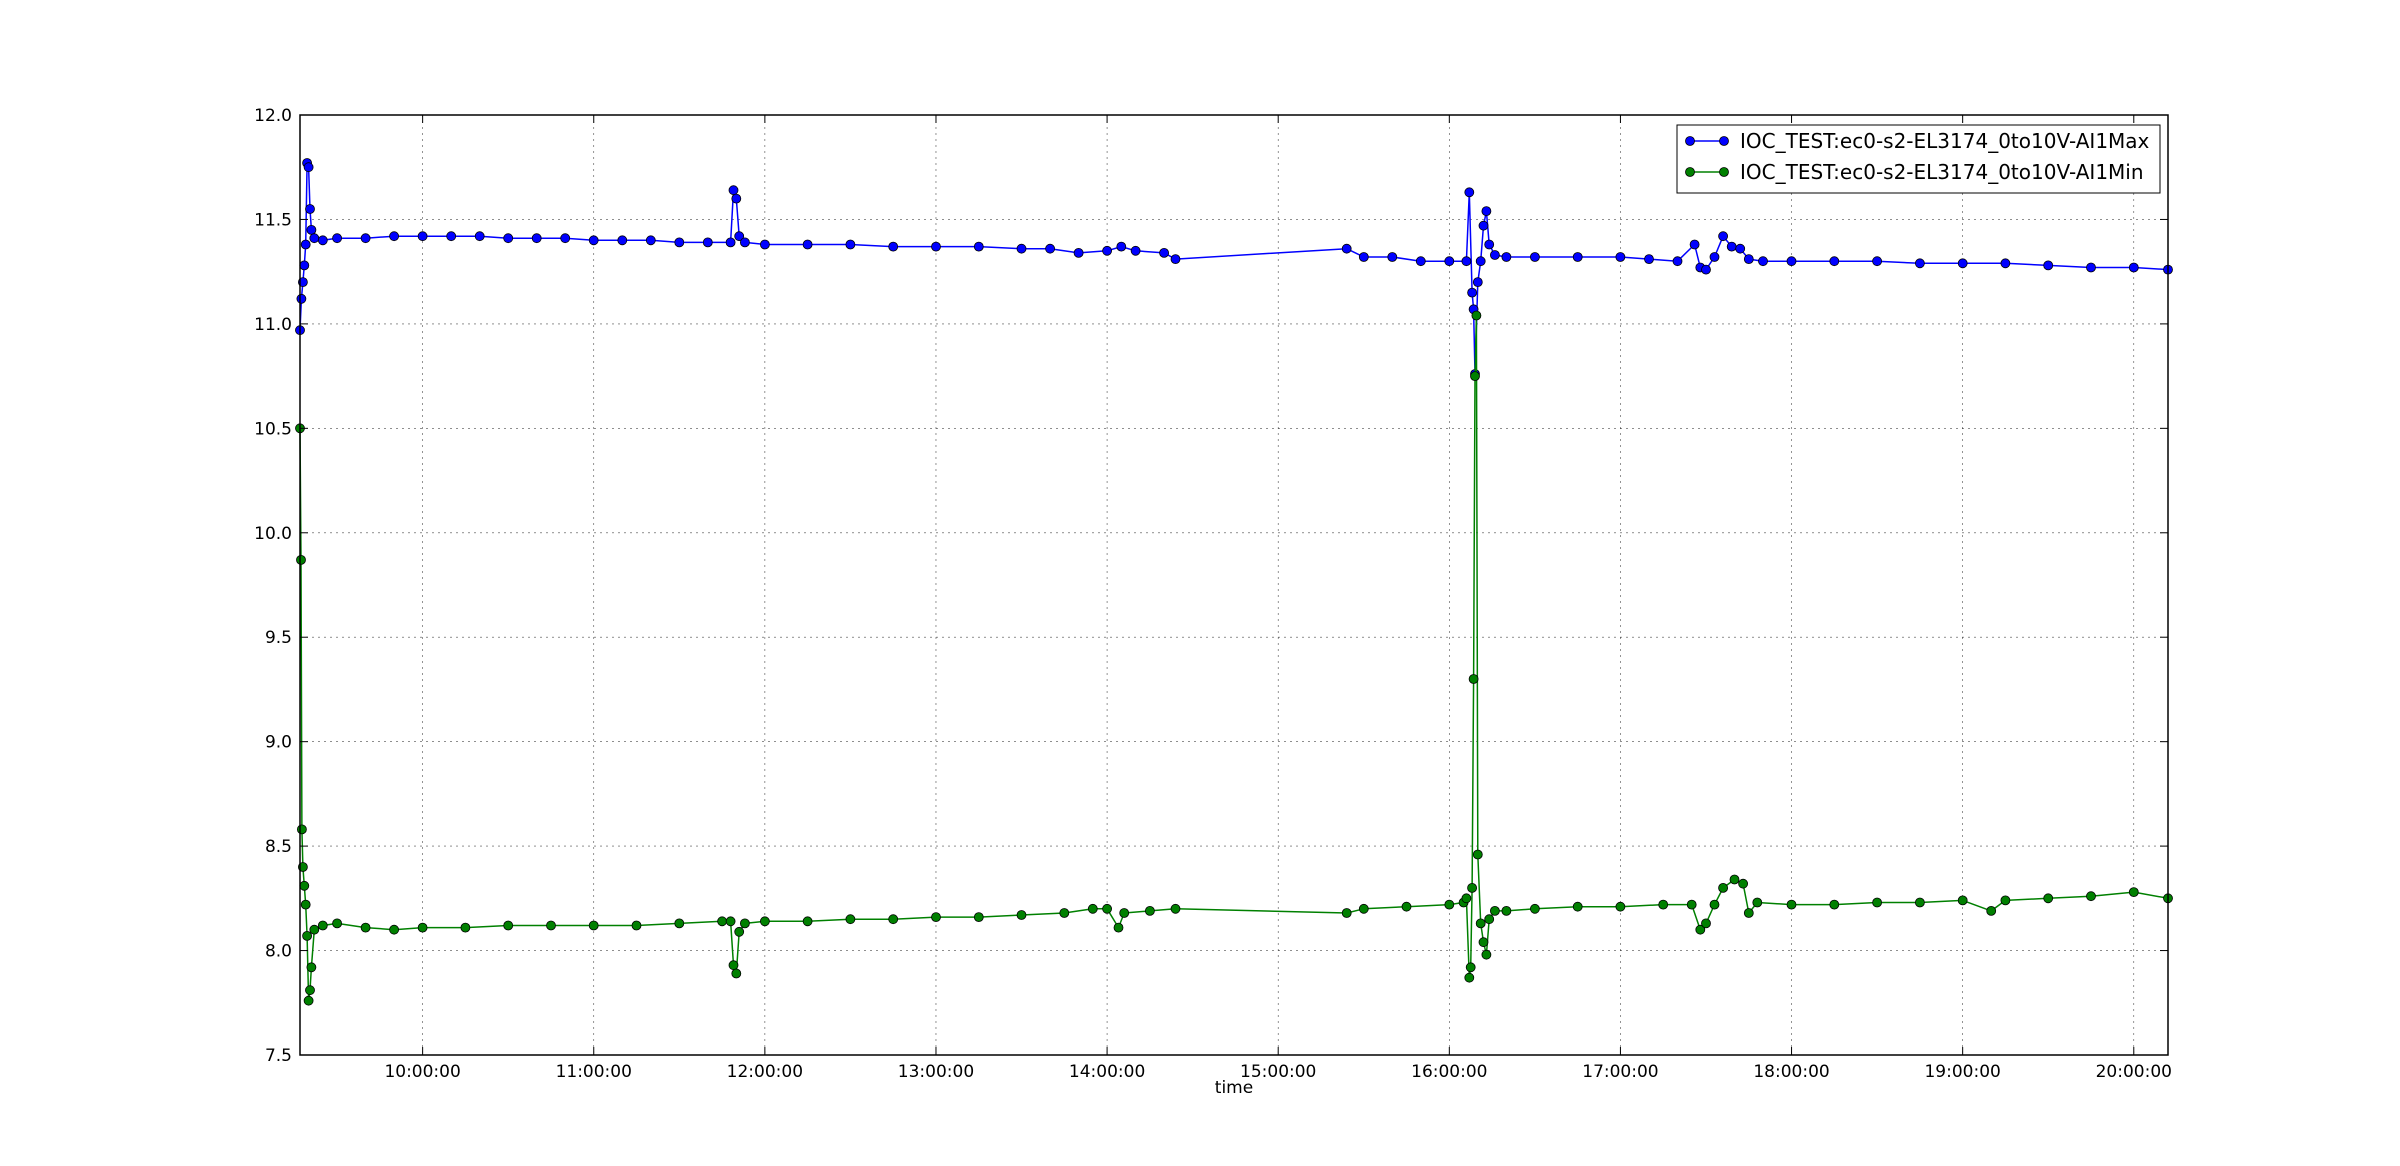 The height and width of the screenshot is (1166, 2400). Describe the element at coordinates (1449, 1072) in the screenshot. I see `x-tick-label: 16:00:00` at that location.